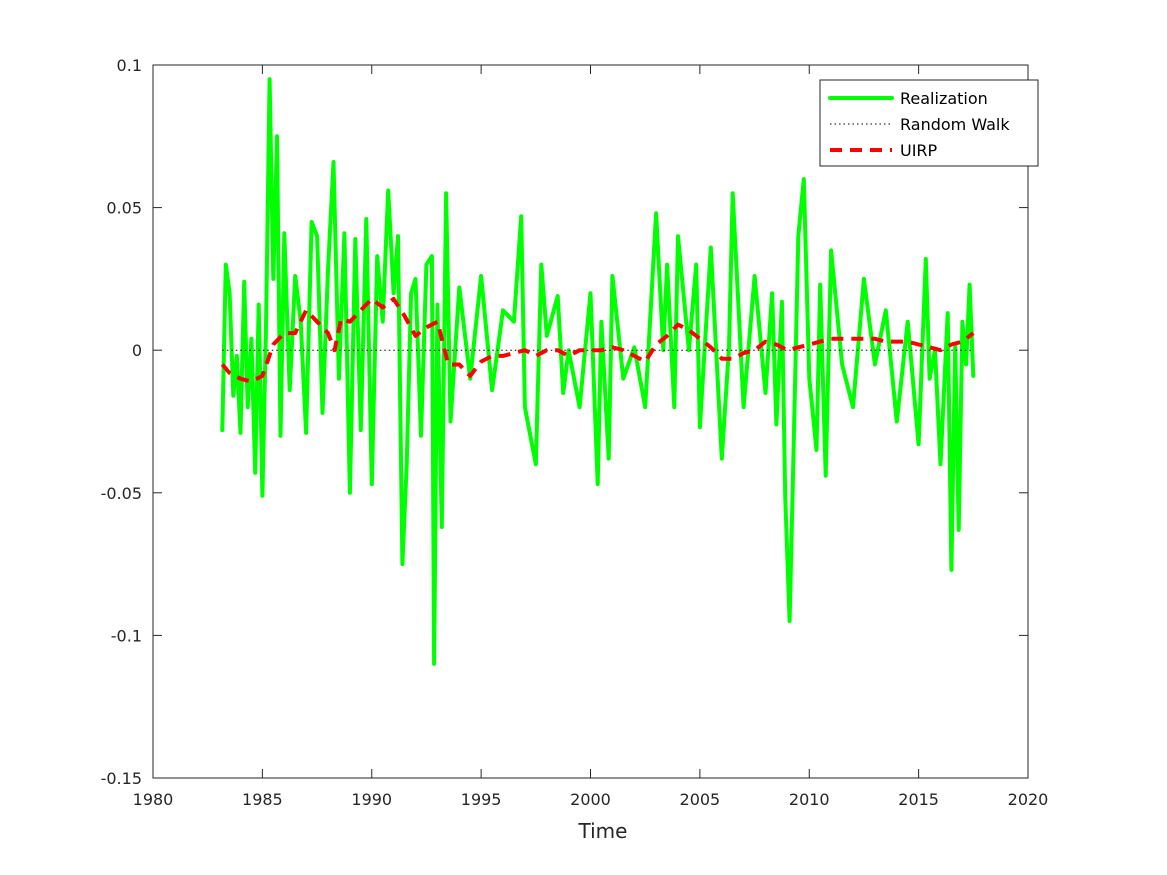 This screenshot has width=1167, height=875. Describe the element at coordinates (126, 635) in the screenshot. I see `y-tick-label: -0.1` at that location.